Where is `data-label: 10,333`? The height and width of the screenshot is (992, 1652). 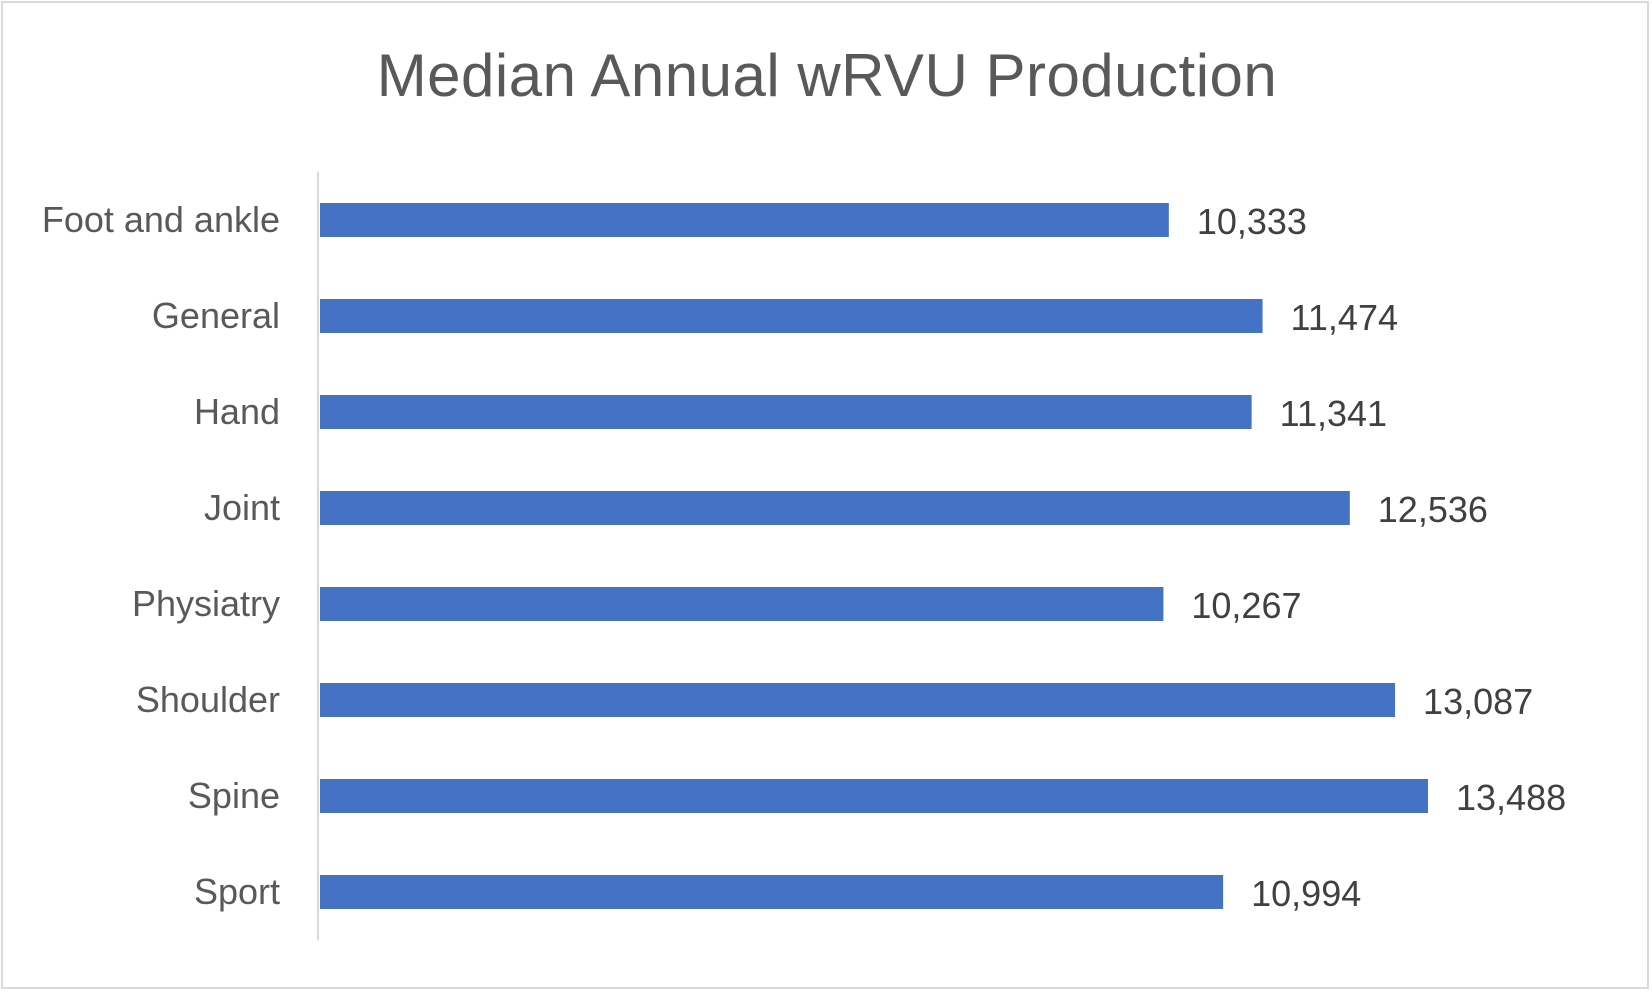 data-label: 10,333 is located at coordinates (1252, 221).